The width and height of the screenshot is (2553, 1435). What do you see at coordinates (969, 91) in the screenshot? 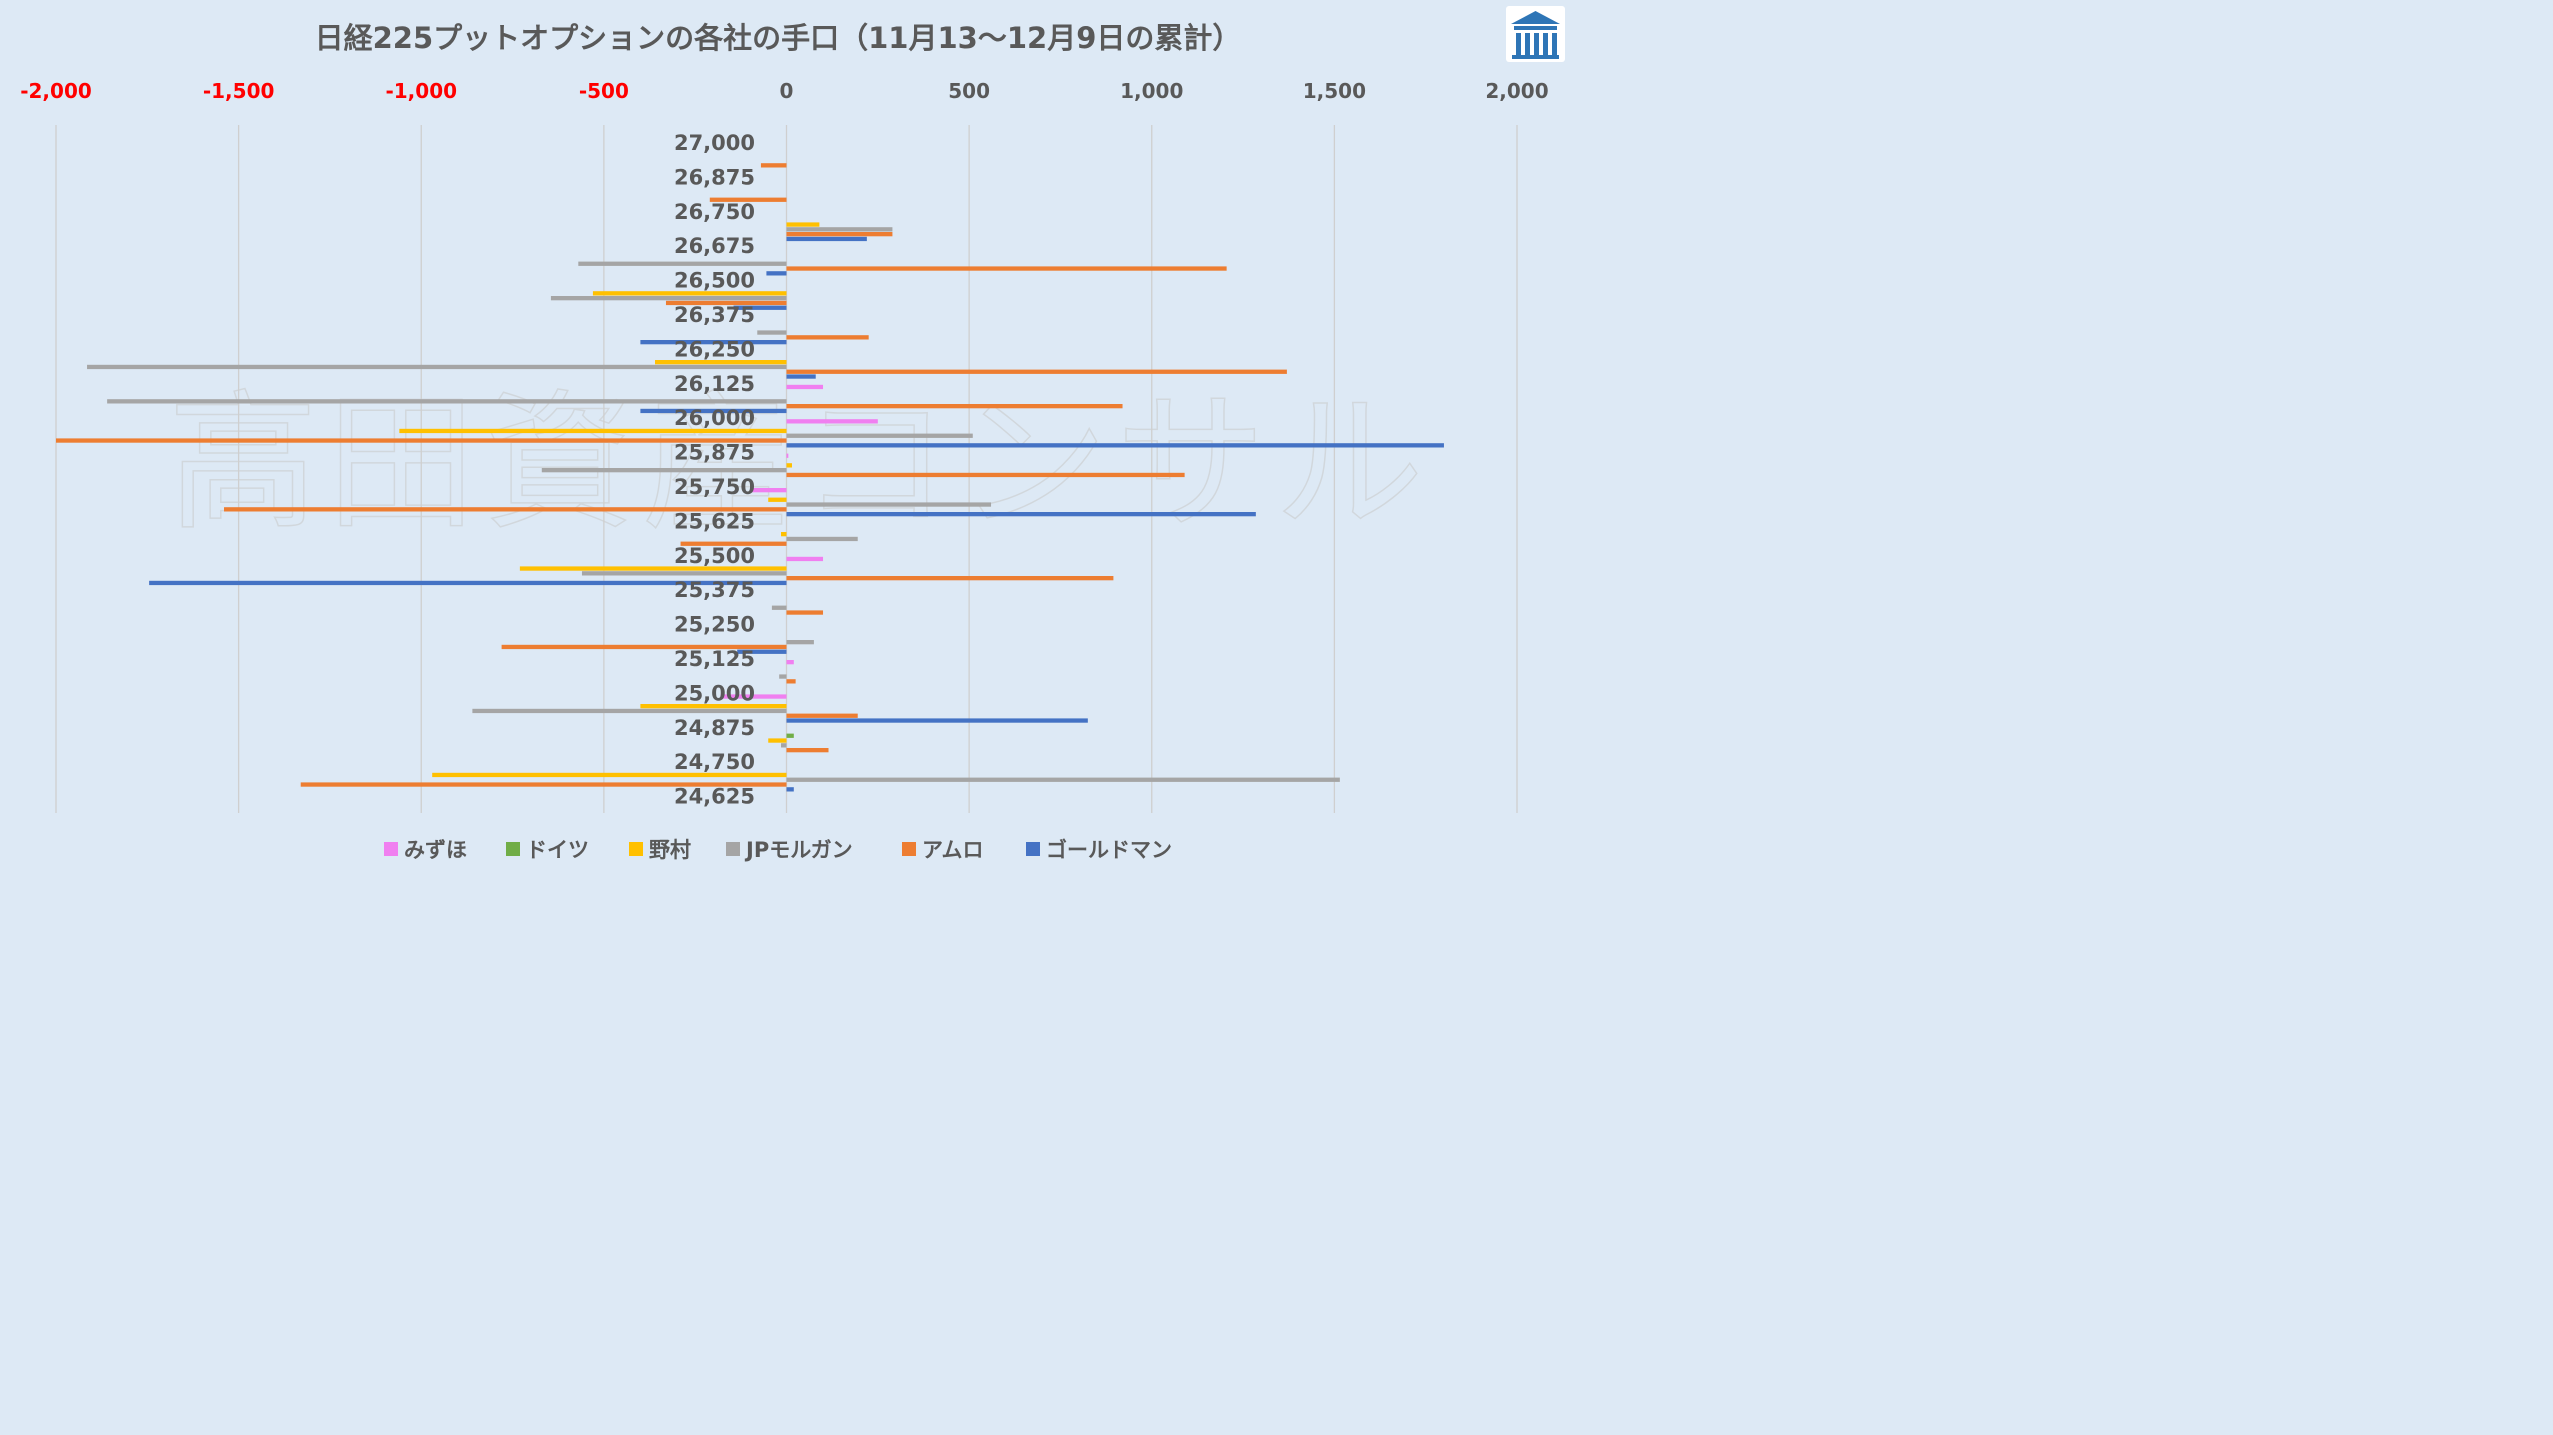
I see `x-tick-label: 500` at bounding box center [969, 91].